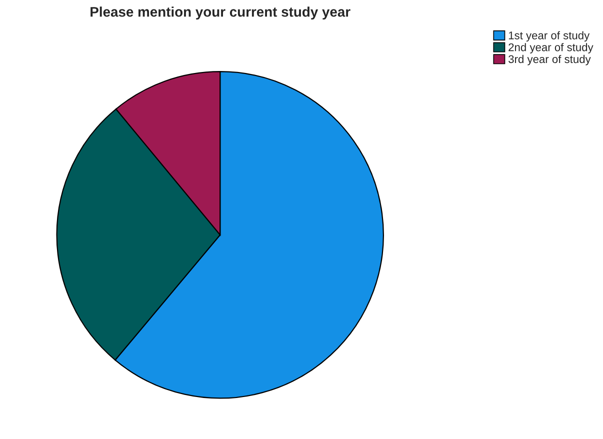  I want to click on chart-title: Please mention your current study year, so click(220, 13).